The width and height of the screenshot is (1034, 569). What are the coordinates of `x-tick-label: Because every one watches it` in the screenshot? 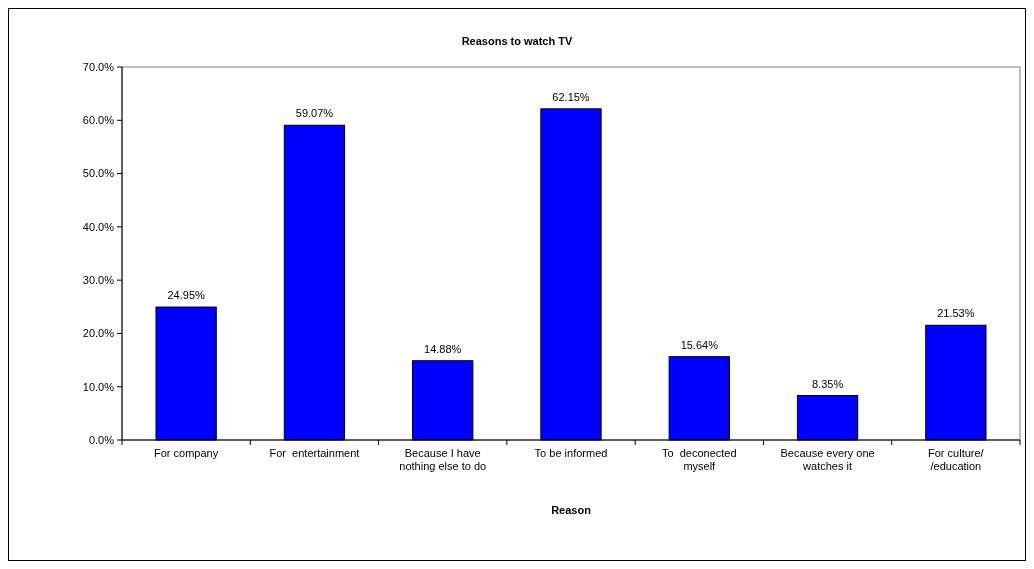 It's located at (827, 459).